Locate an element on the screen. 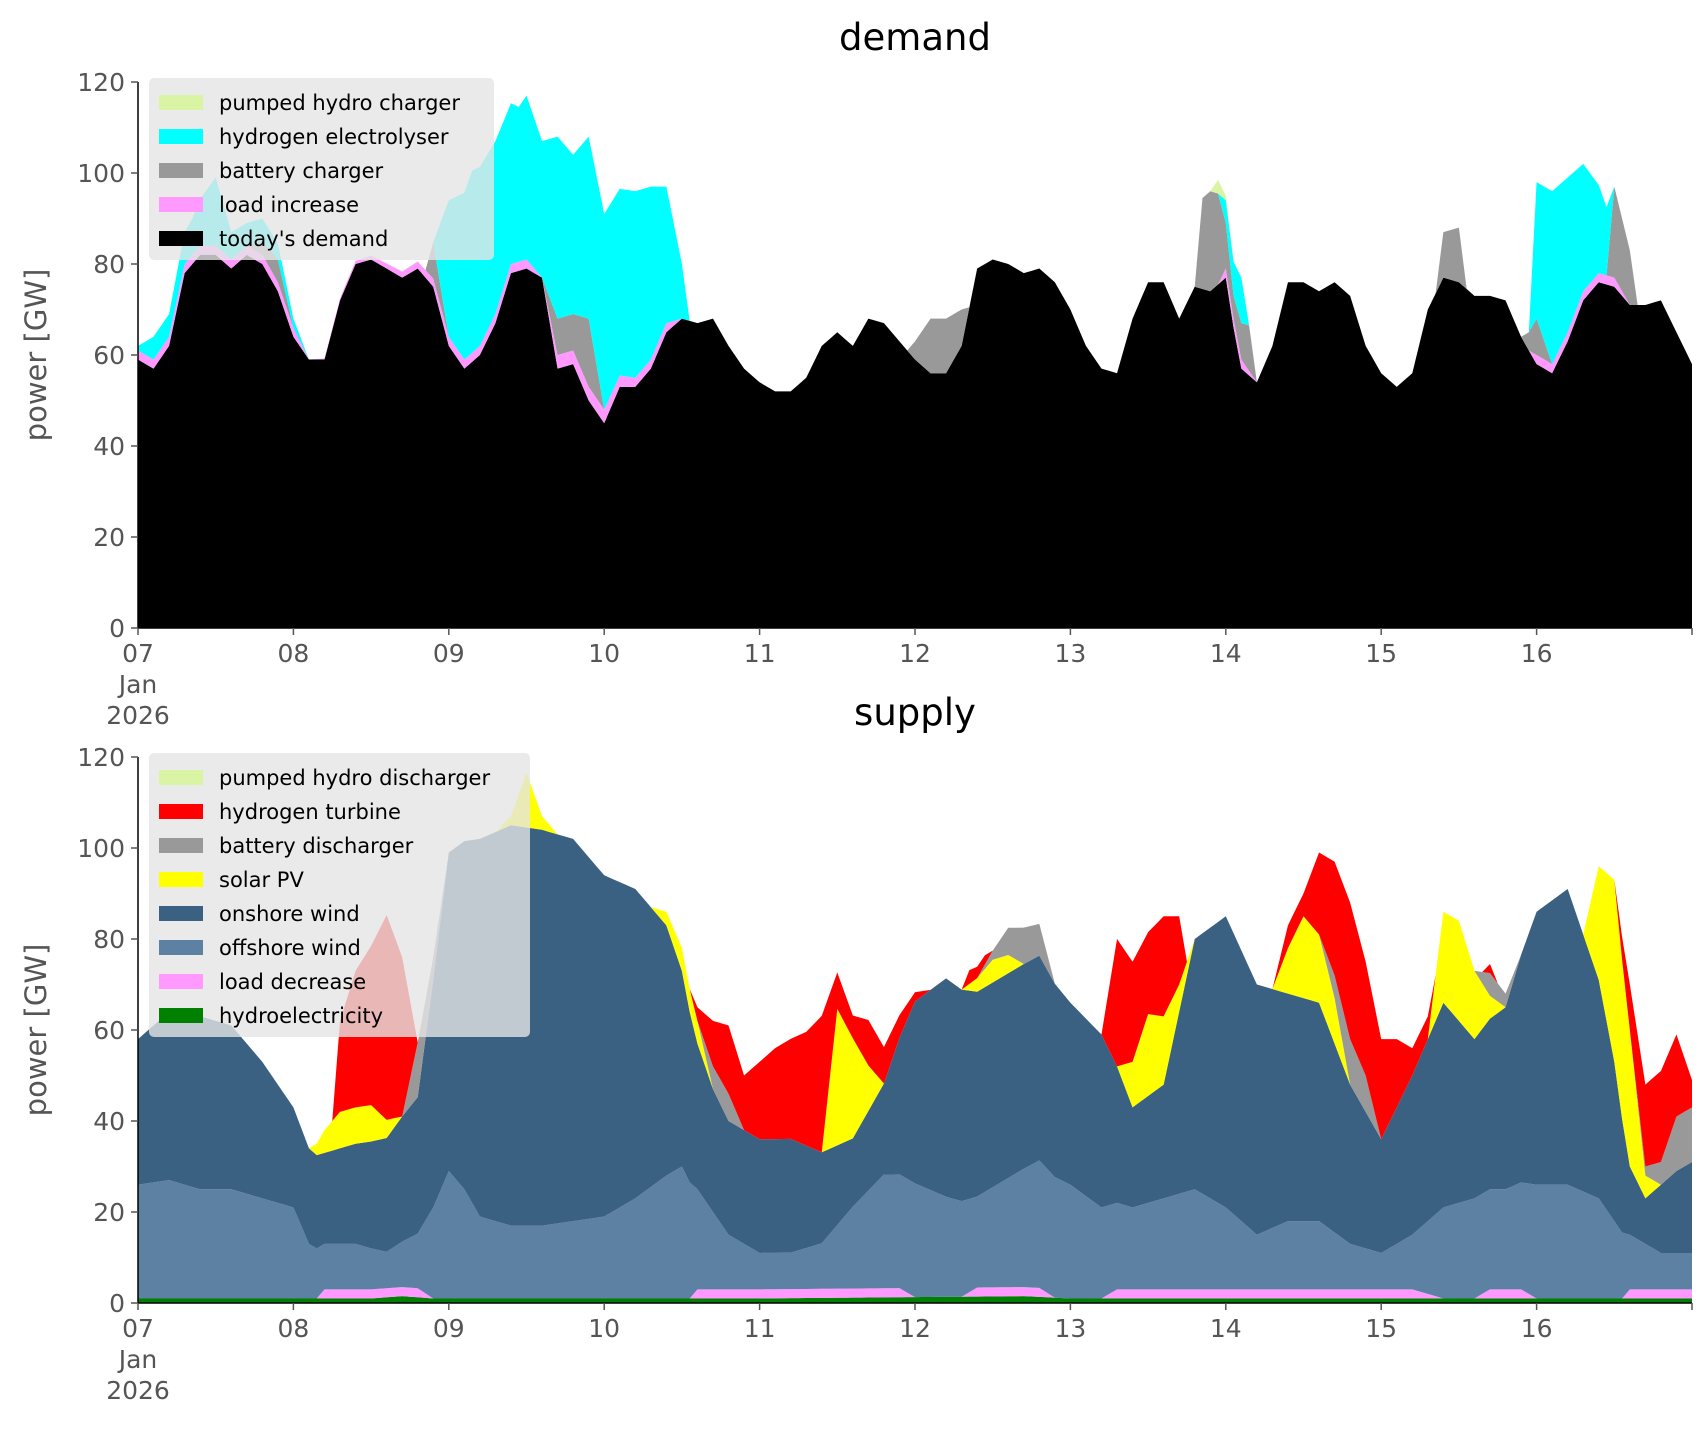 This screenshot has width=1706, height=1431. legend-item-load-decrease: load decrease is located at coordinates (262, 982).